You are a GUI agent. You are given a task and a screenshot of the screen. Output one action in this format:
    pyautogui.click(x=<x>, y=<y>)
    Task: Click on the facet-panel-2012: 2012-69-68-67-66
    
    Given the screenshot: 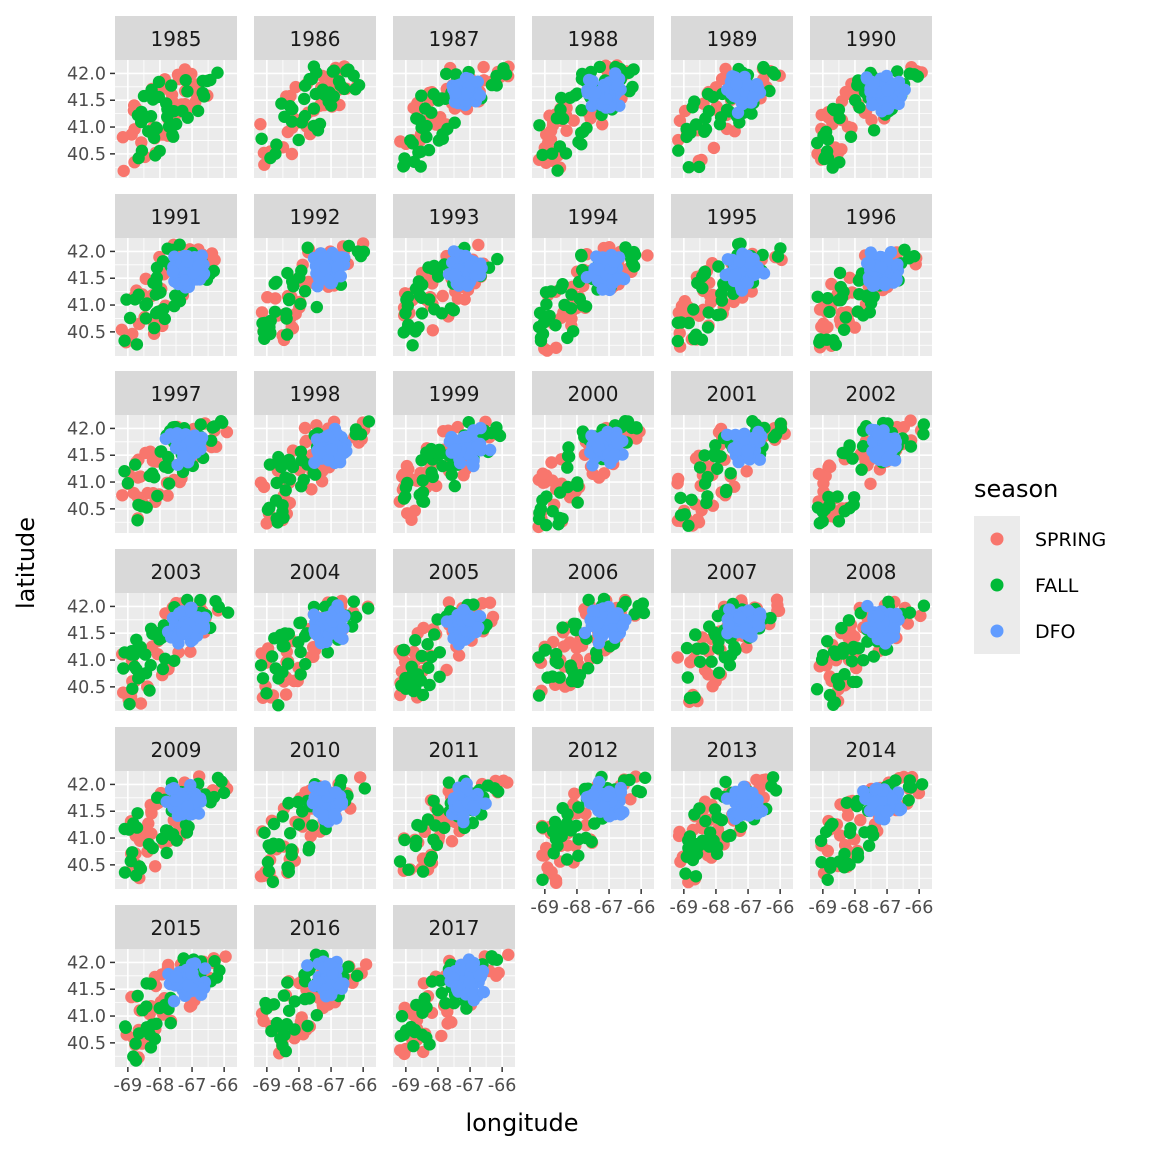 What is the action you would take?
    pyautogui.click(x=593, y=822)
    